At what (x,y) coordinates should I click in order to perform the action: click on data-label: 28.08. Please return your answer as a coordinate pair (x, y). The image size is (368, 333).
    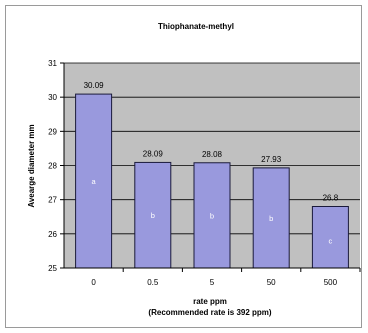
    Looking at the image, I should click on (212, 154).